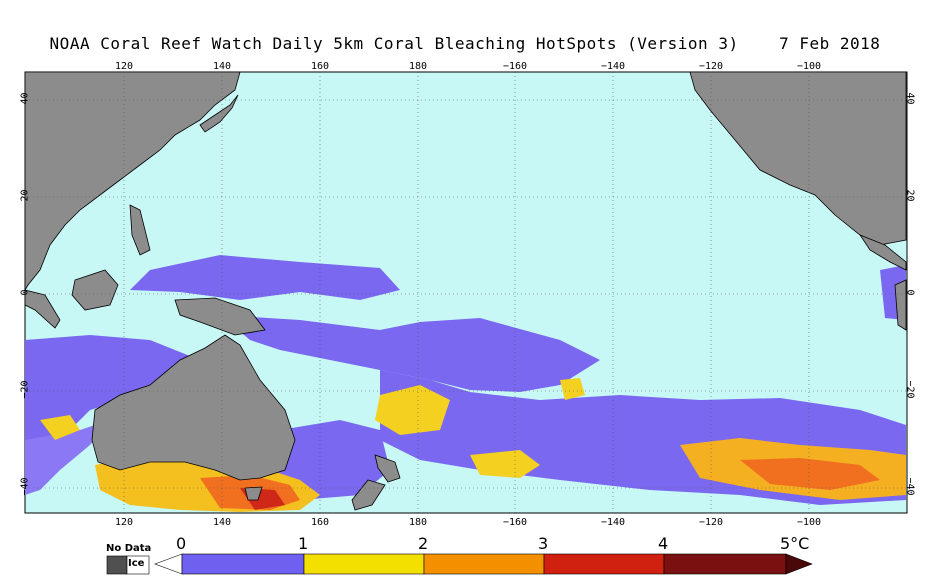  What do you see at coordinates (613, 522) in the screenshot?
I see `bottom-tick: −140` at bounding box center [613, 522].